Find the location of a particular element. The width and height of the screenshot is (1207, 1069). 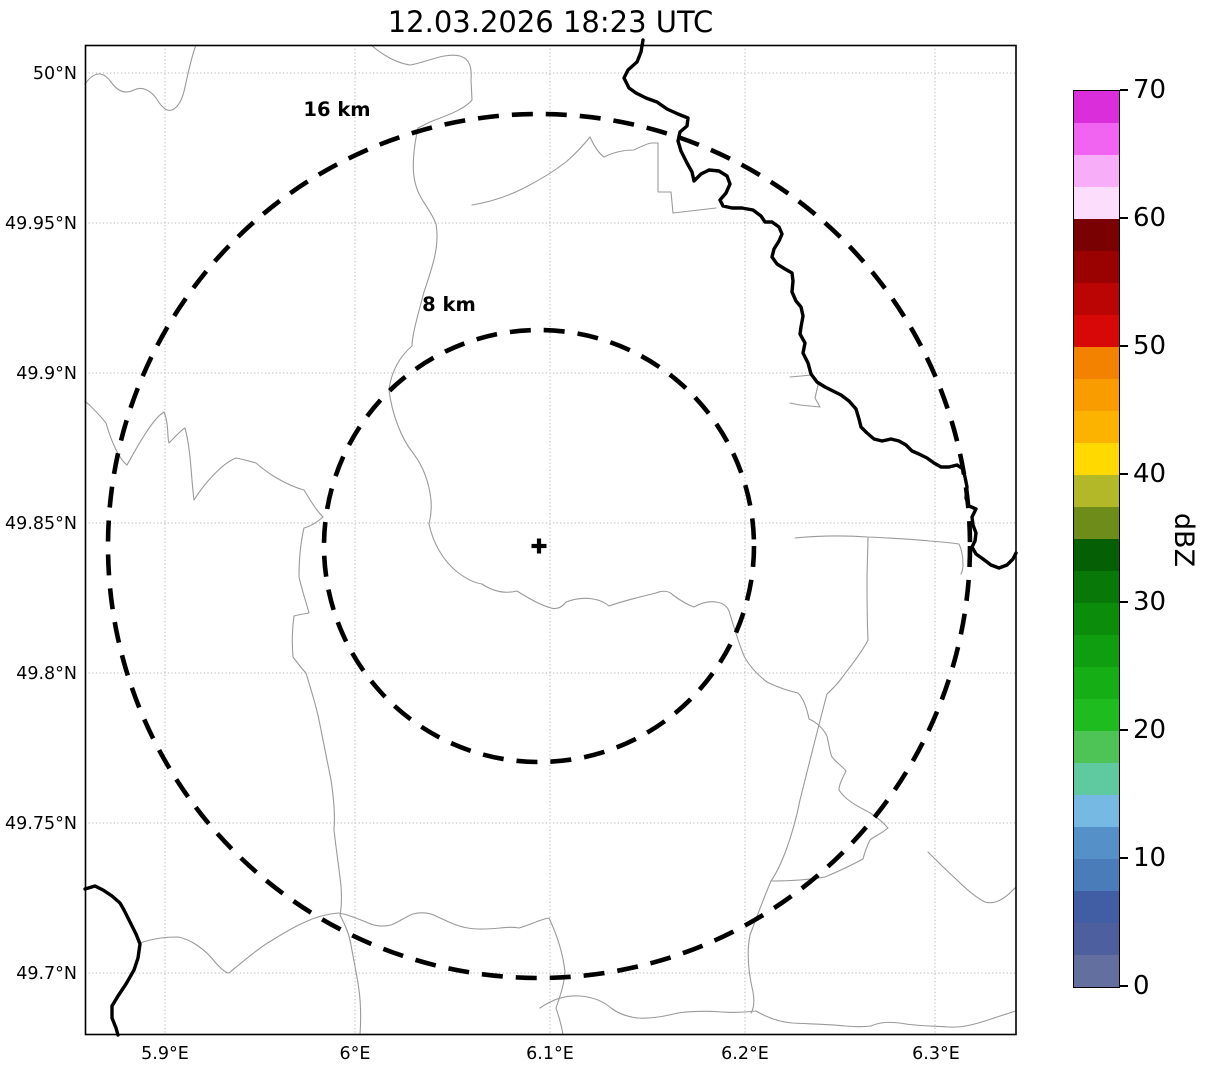

colorbar-tick-label: 20 is located at coordinates (1150, 730).